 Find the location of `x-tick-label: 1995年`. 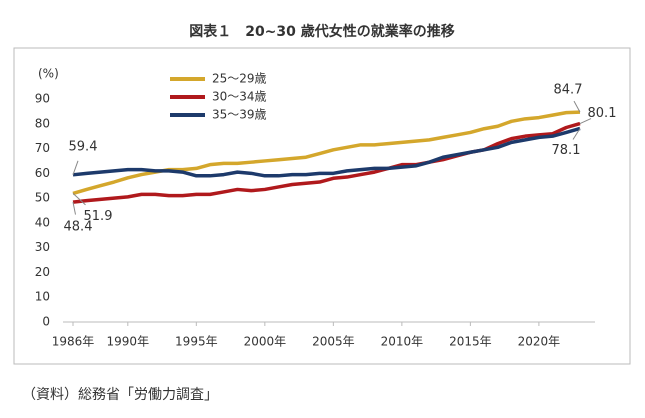

x-tick-label: 1995年 is located at coordinates (196, 342).